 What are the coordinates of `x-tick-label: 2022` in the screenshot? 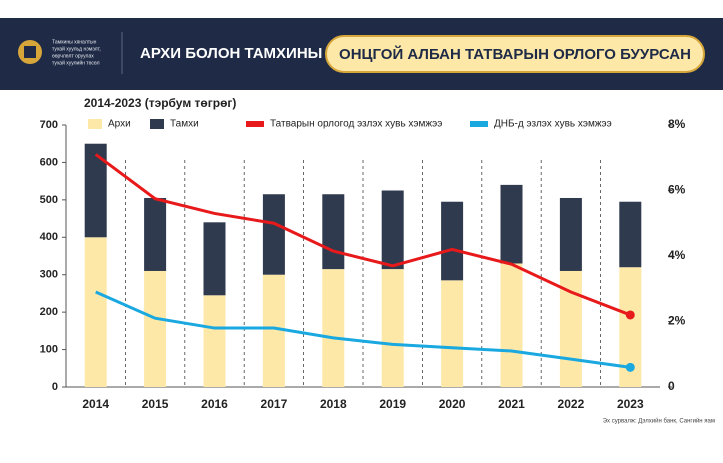 It's located at (571, 404).